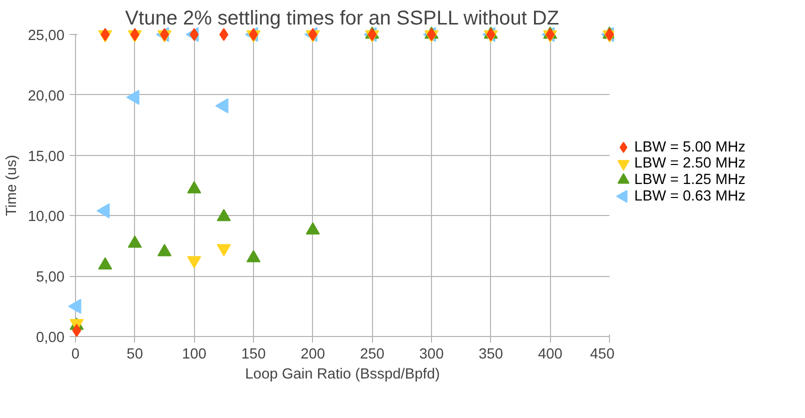 Image resolution: width=805 pixels, height=418 pixels. Describe the element at coordinates (12, 185) in the screenshot. I see `y-axis-title: Time (us)` at that location.